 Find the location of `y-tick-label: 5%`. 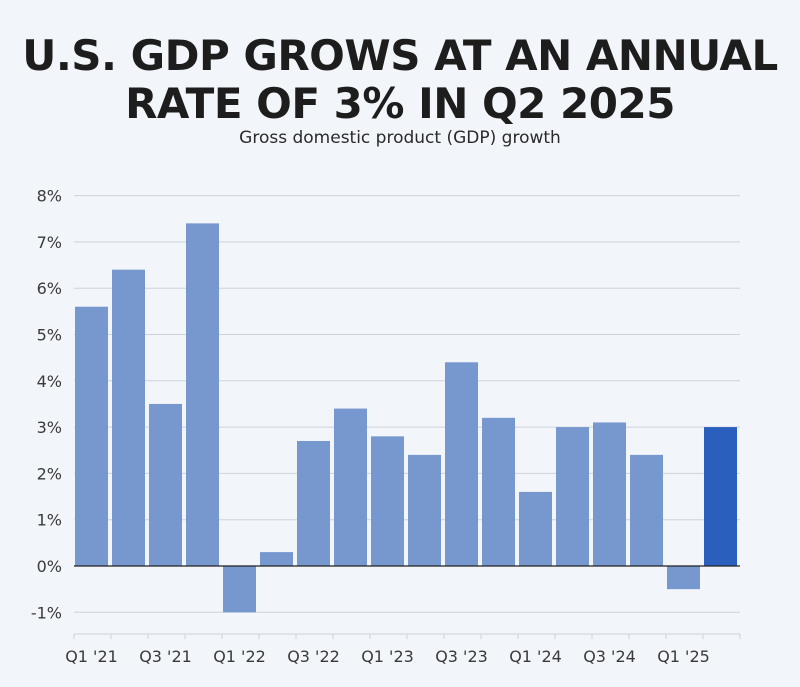

y-tick-label: 5% is located at coordinates (49, 335).